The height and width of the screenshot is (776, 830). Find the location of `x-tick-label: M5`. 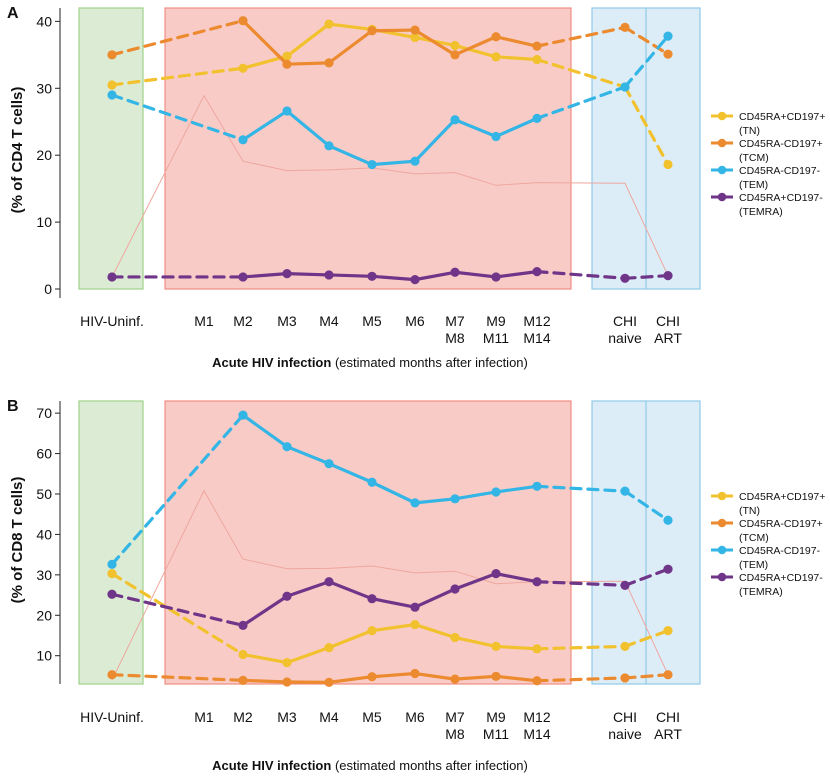

x-tick-label: M5 is located at coordinates (372, 717).